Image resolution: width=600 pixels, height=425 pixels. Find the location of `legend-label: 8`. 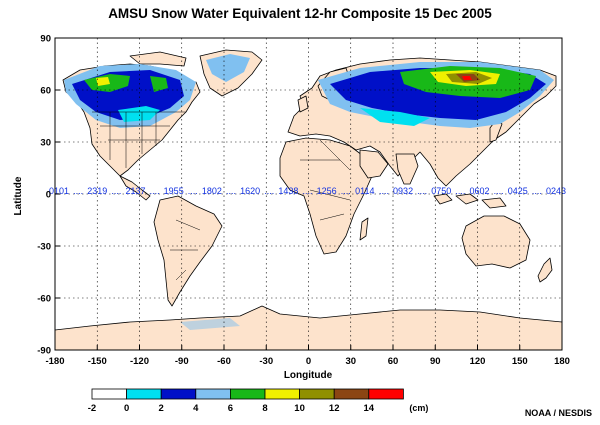

legend-label: 8 is located at coordinates (264, 408).